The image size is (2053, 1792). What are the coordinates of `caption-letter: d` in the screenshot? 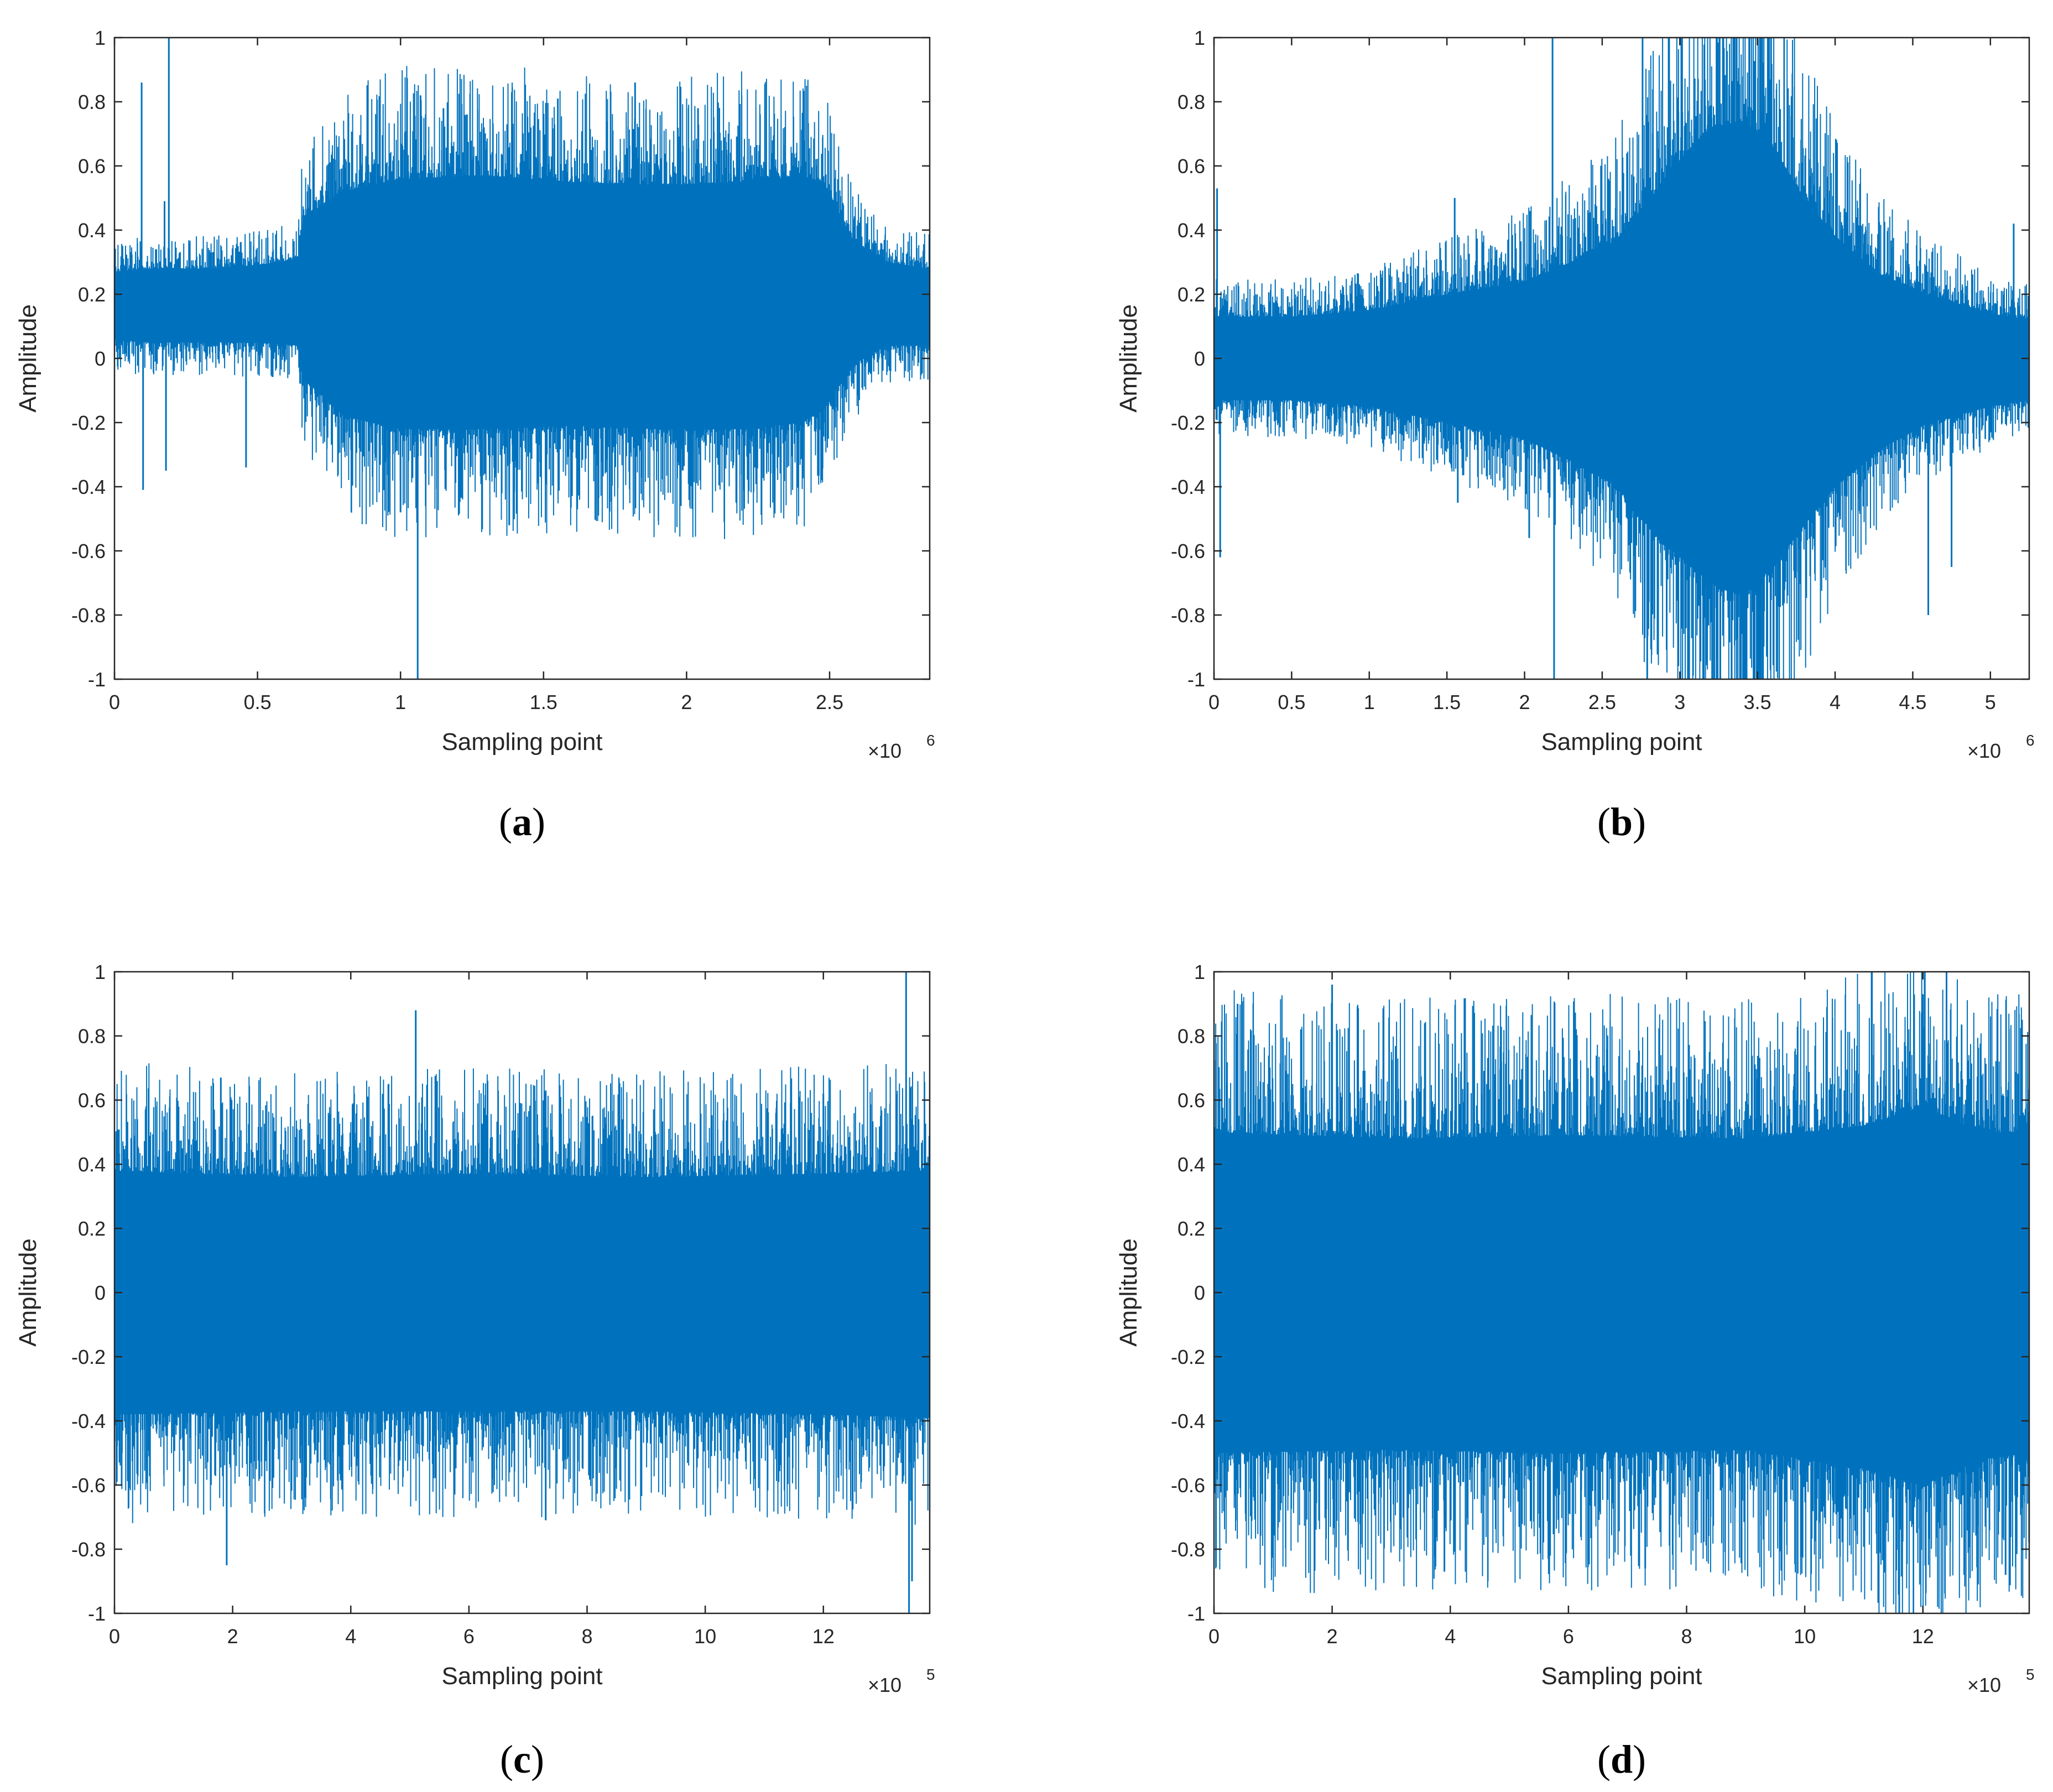 It's located at (1622, 1759).